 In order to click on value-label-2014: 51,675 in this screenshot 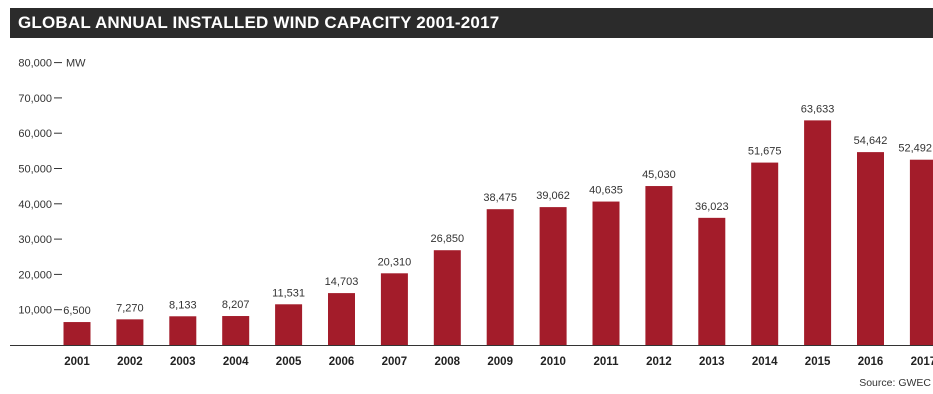, I will do `click(765, 152)`.